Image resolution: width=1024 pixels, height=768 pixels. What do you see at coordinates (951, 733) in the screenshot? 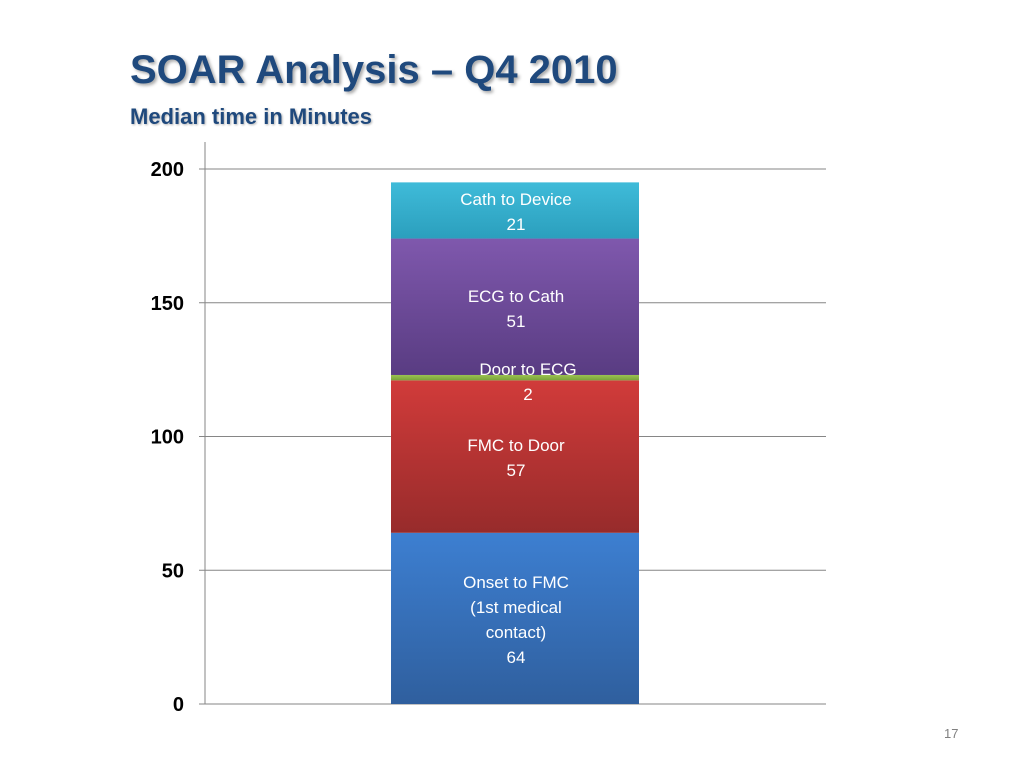
I see `page-number: 17` at bounding box center [951, 733].